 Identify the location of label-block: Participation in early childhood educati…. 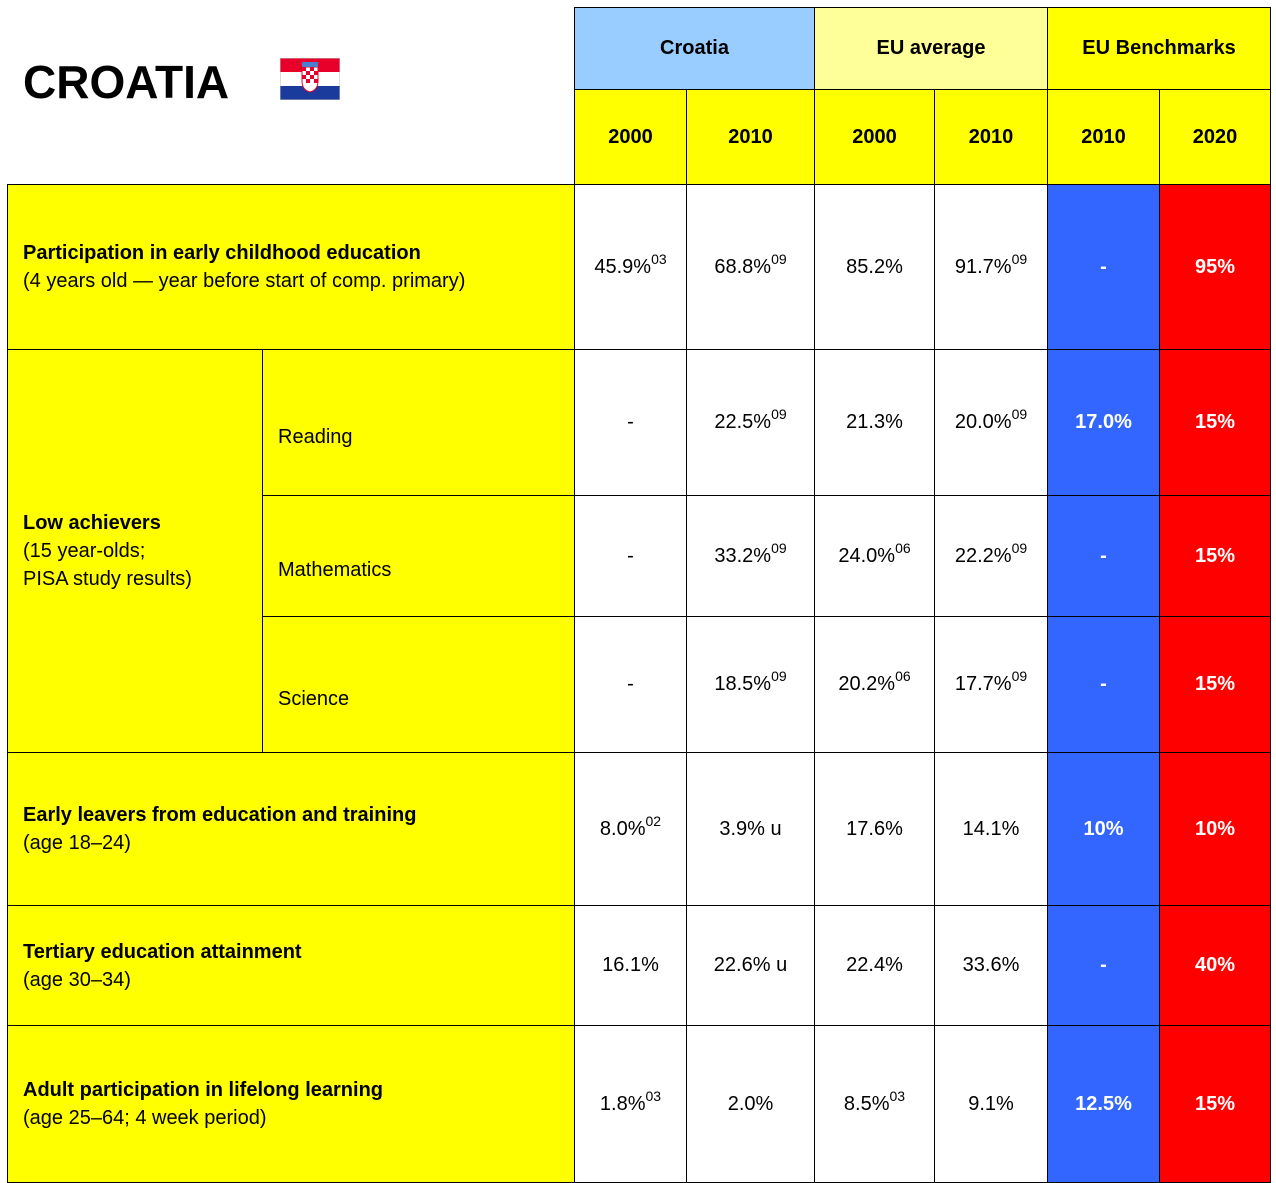
(244, 267).